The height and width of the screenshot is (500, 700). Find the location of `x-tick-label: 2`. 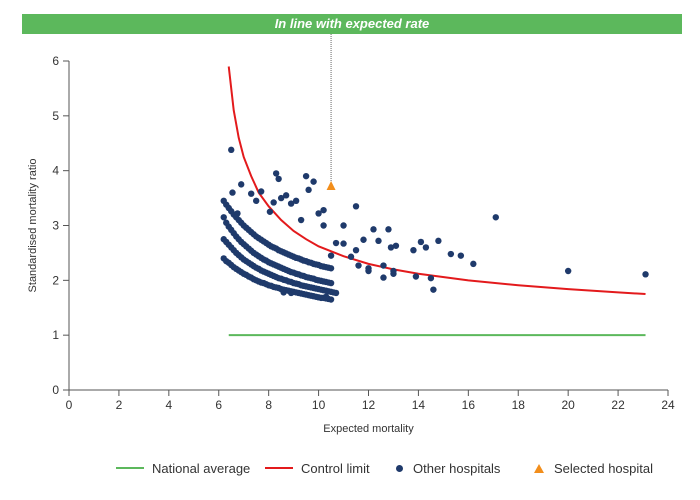

x-tick-label: 2 is located at coordinates (119, 405).